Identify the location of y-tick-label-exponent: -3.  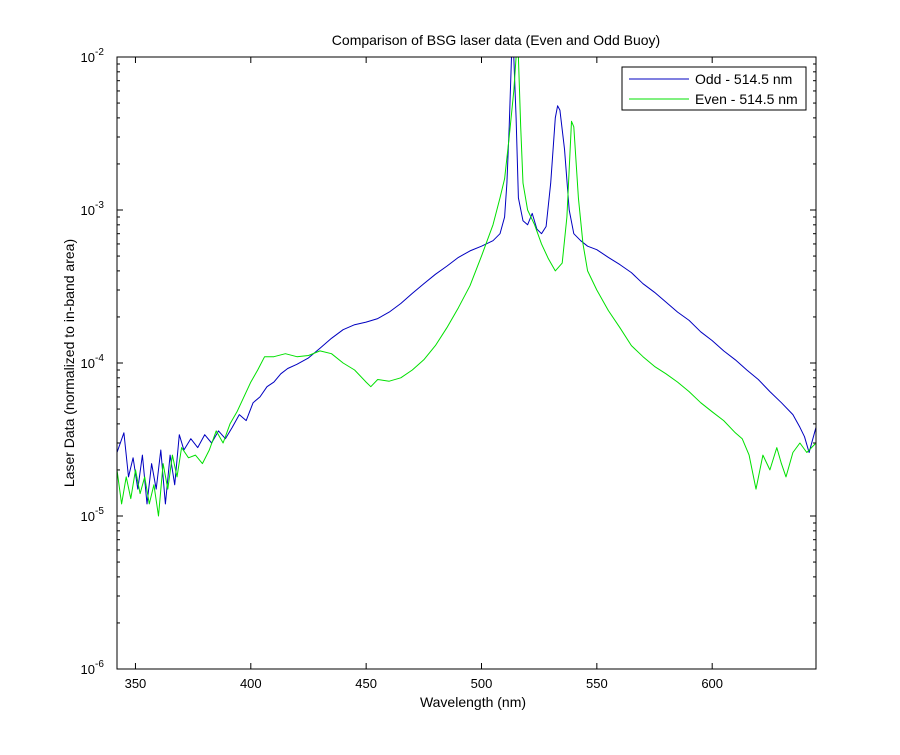
(99, 205).